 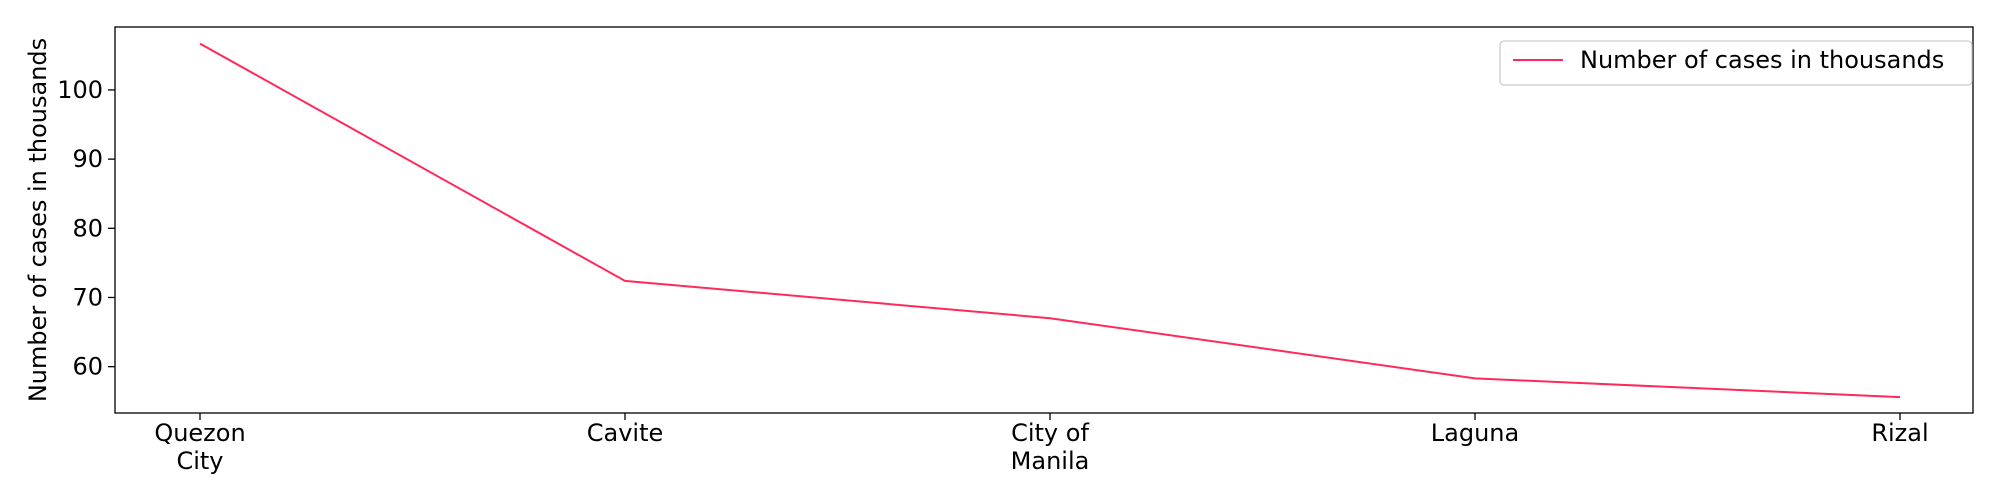 I want to click on x-axis-ticks: Quezon City Cavite City of Manila Laguna Rizal, so click(x=1041, y=444).